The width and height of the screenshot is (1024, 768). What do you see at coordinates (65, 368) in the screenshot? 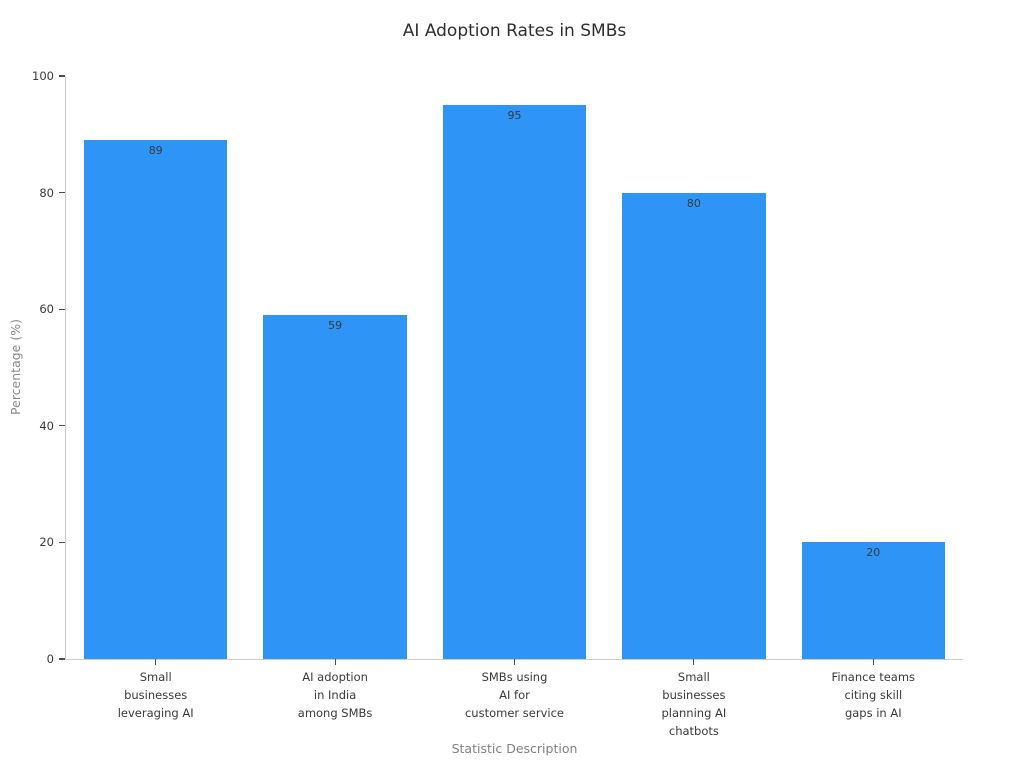
I see `y-axis-spine` at bounding box center [65, 368].